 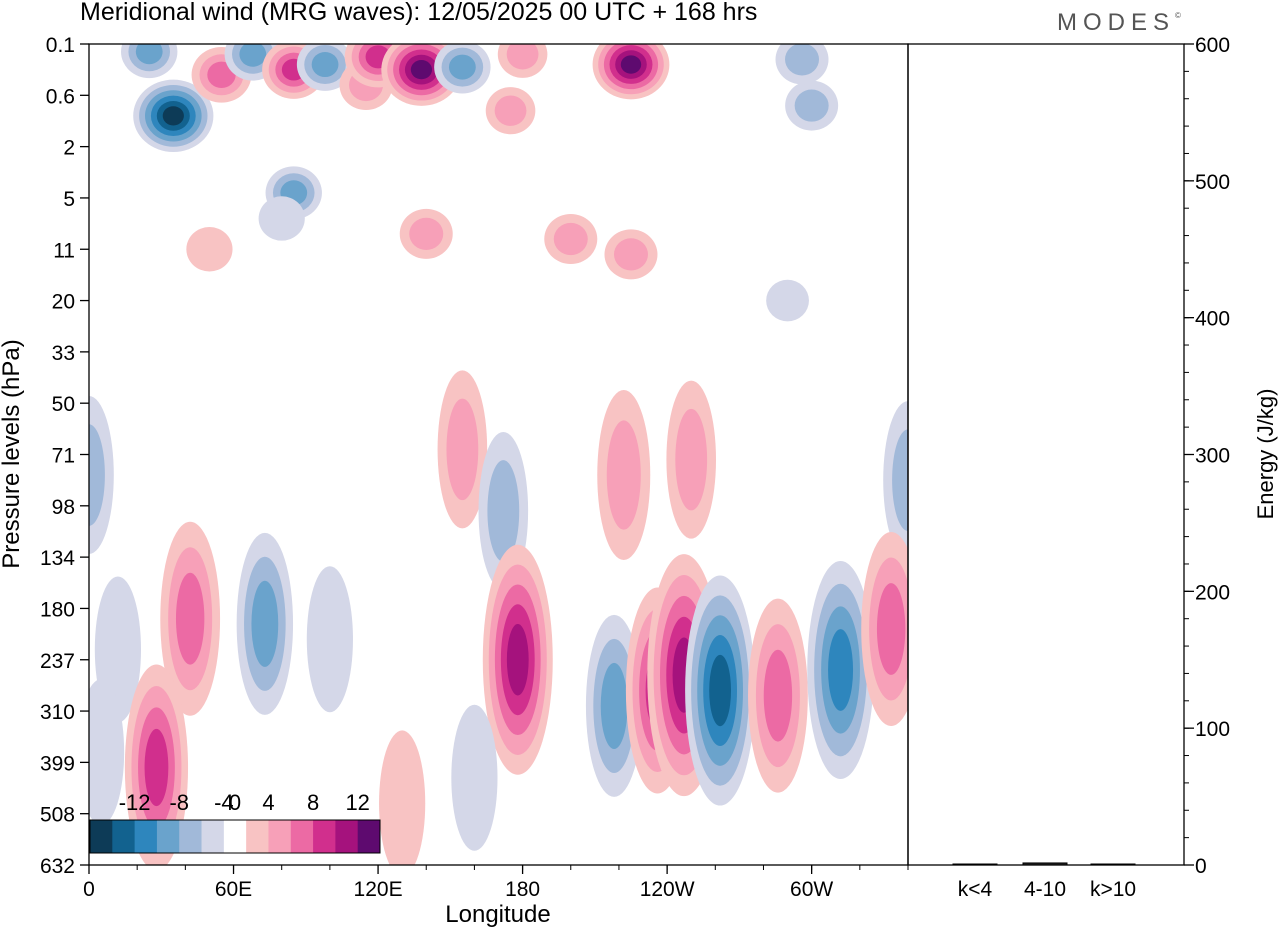 What do you see at coordinates (522, 889) in the screenshot?
I see `x-tick-label: 180` at bounding box center [522, 889].